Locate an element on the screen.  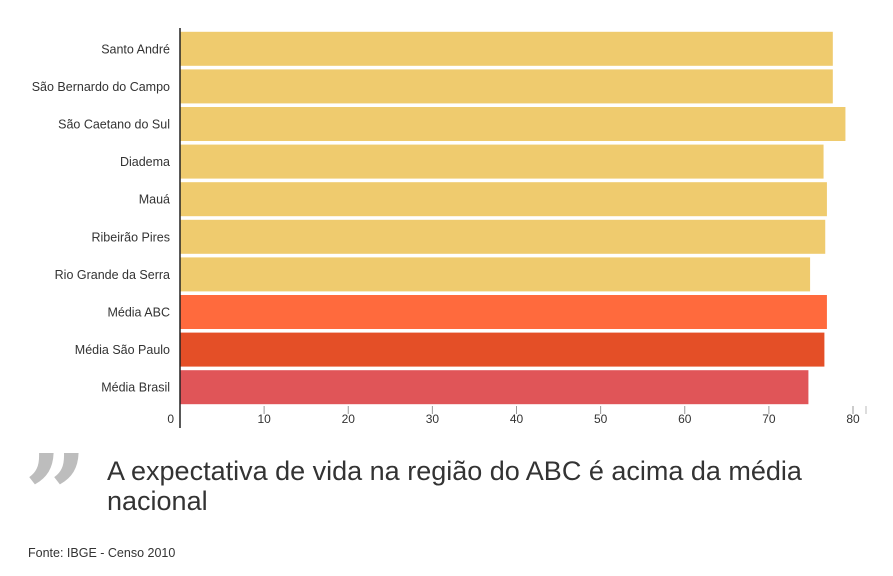
x-tick-label: 30 is located at coordinates (433, 419).